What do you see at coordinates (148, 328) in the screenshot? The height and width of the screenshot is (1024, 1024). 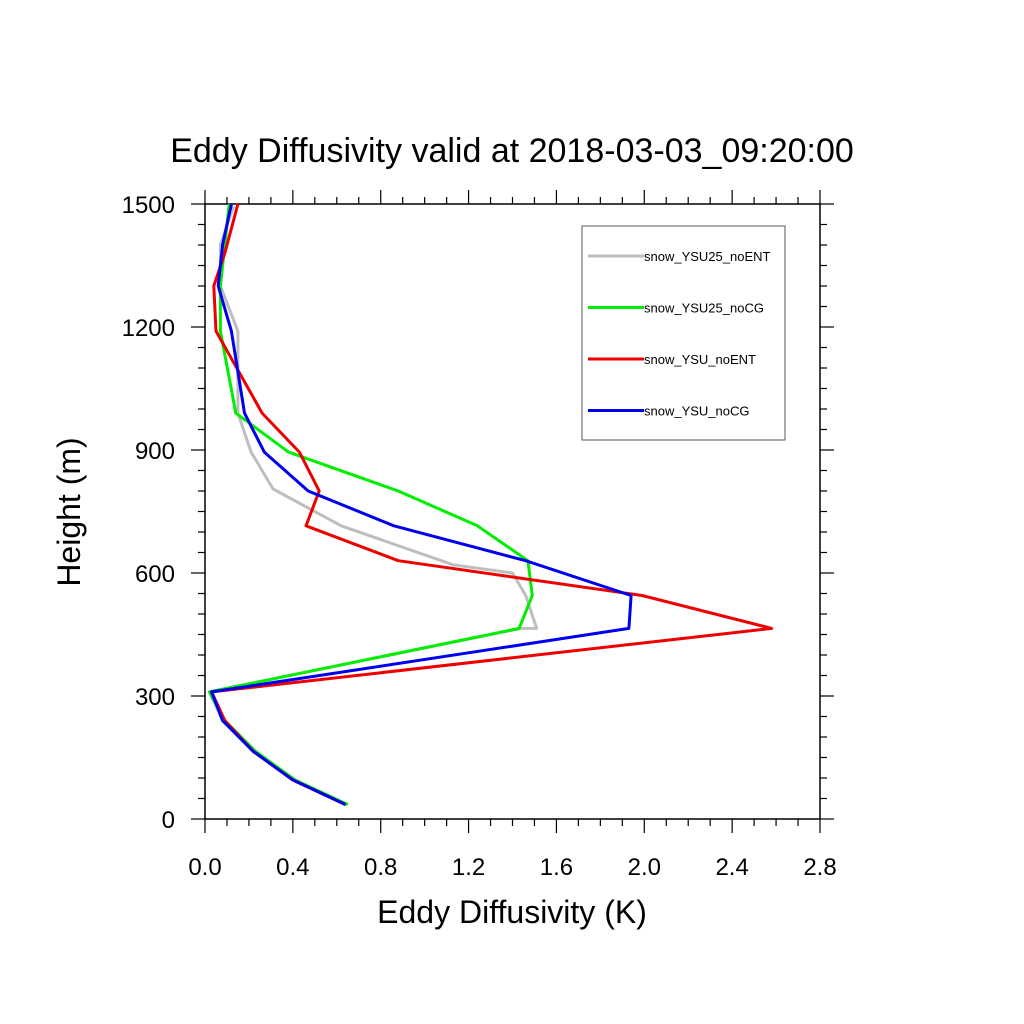 I see `y-tick-label: 1200` at bounding box center [148, 328].